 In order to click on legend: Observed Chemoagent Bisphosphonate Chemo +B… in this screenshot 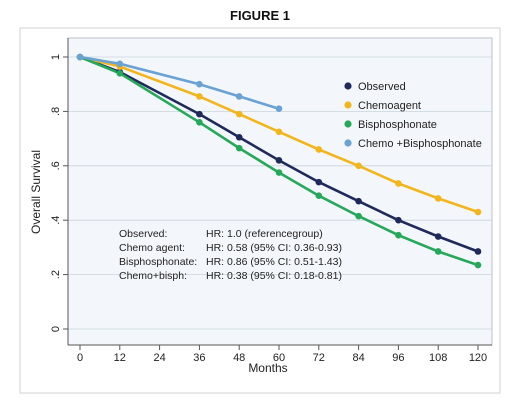, I will do `click(413, 115)`.